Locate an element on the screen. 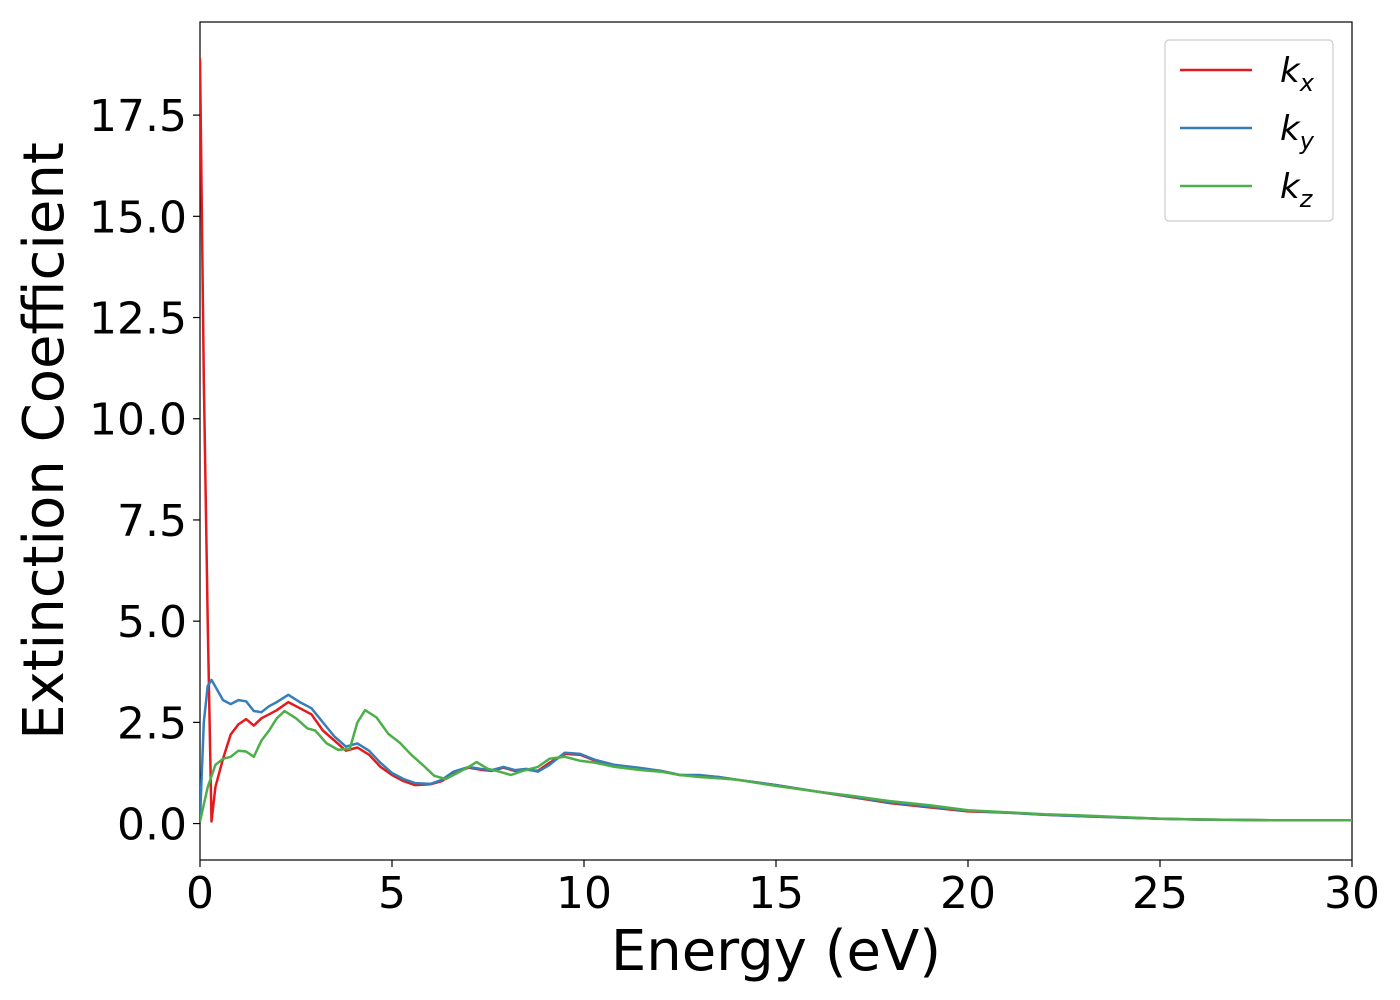 Image resolution: width=1400 pixels, height=1000 pixels. legend: kx ky kz is located at coordinates (1249, 130).